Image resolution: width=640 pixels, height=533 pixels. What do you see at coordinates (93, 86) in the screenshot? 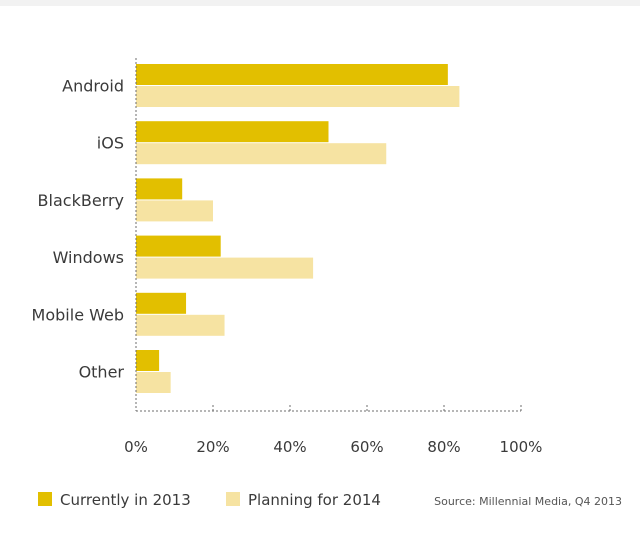
I see `category-label: Android` at bounding box center [93, 86].